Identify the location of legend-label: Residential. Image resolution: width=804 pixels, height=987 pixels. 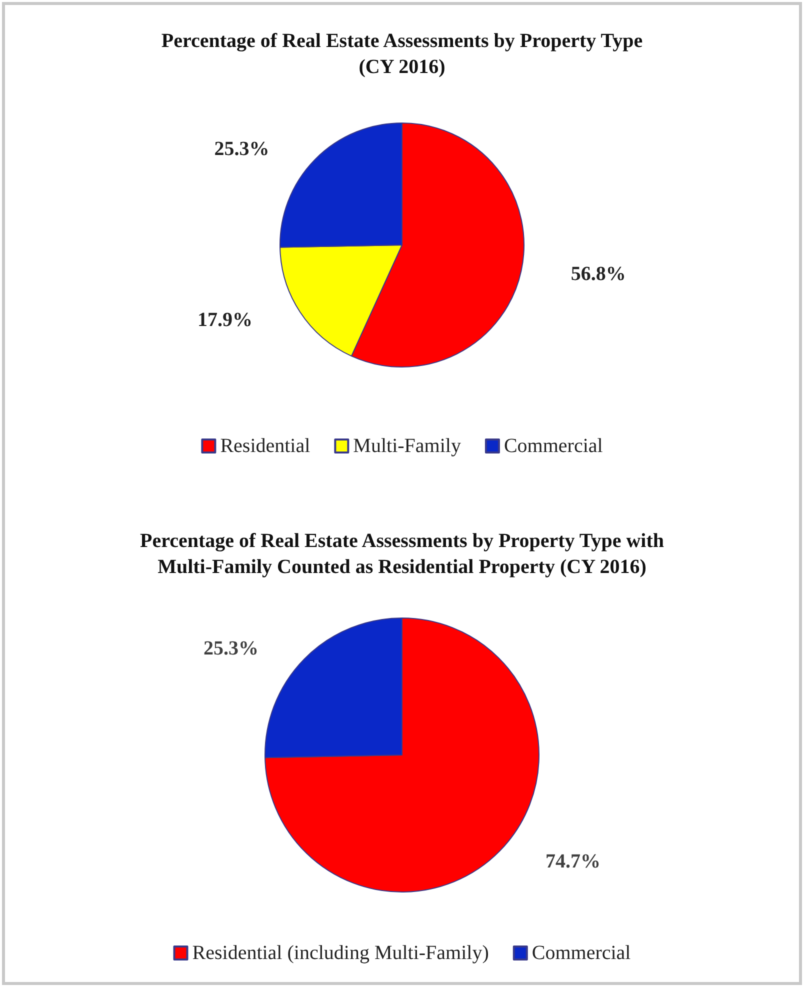
(265, 446).